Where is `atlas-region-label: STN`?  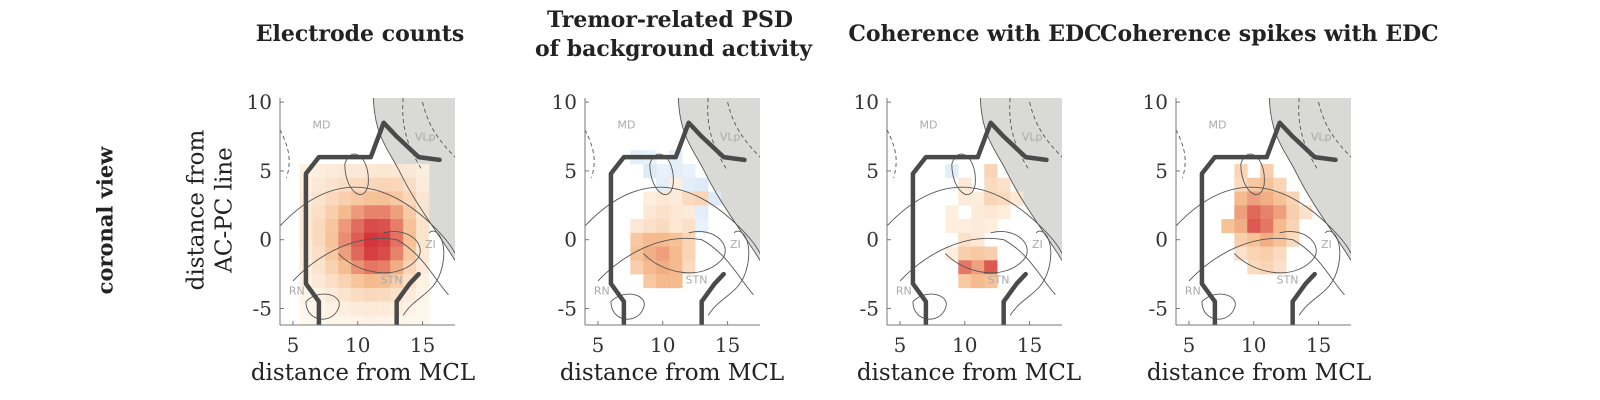 atlas-region-label: STN is located at coordinates (697, 280).